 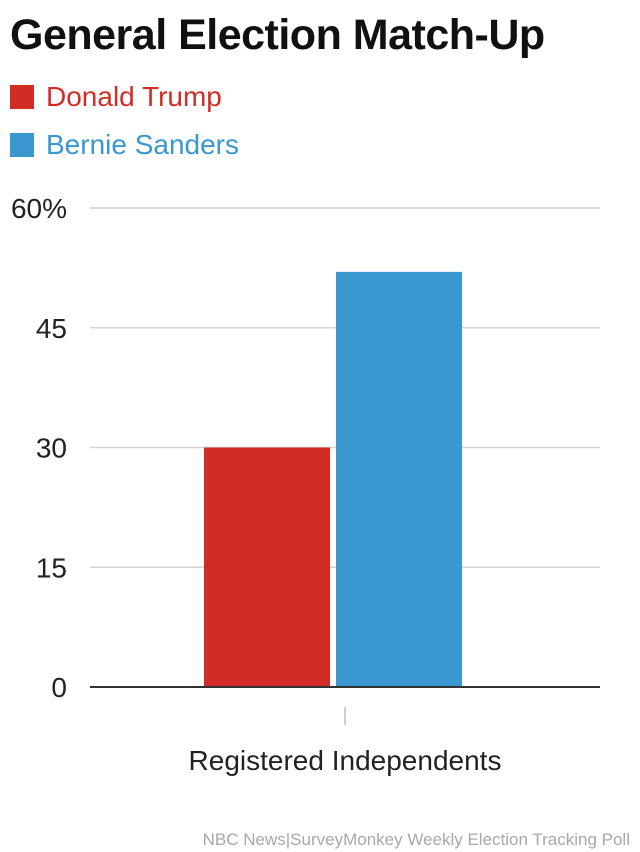 I want to click on y-tick-label: 30, so click(x=51, y=448).